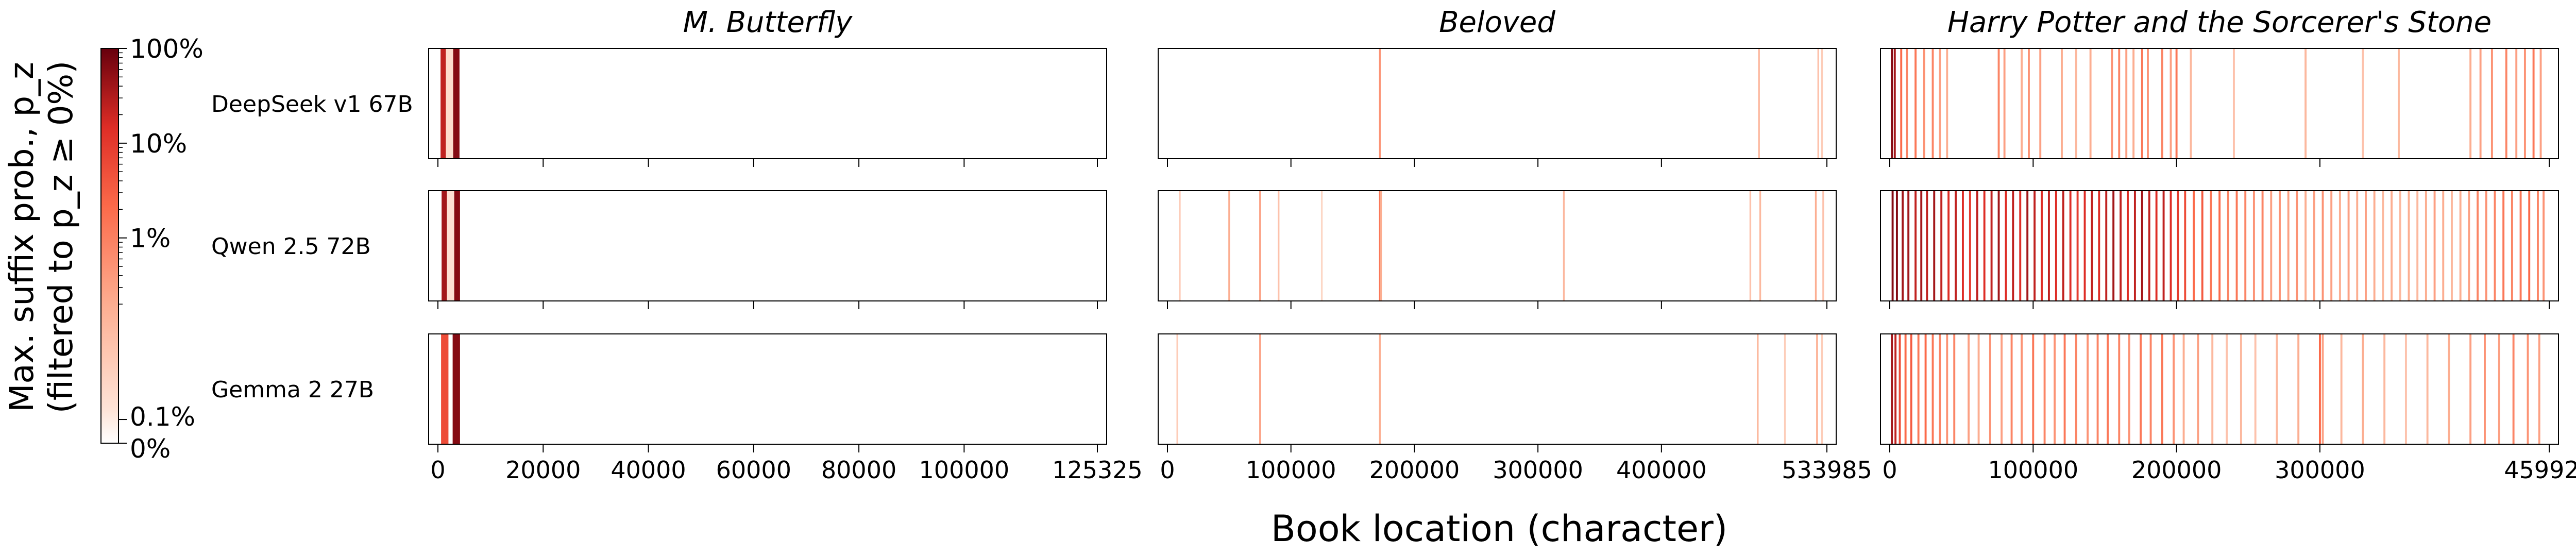  What do you see at coordinates (1097, 470) in the screenshot?
I see `x-tick-label: 125325` at bounding box center [1097, 470].